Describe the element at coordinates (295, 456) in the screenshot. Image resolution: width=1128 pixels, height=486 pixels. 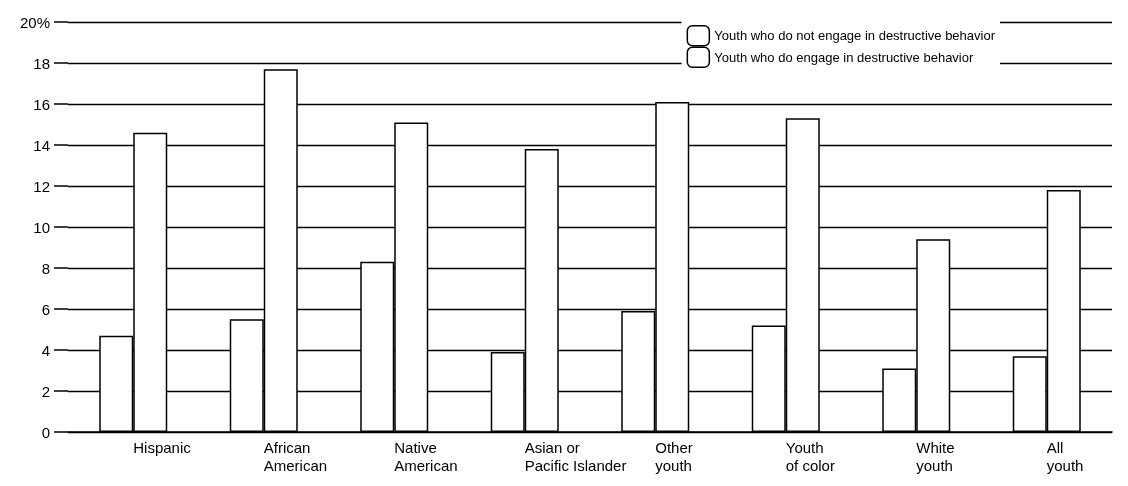
I see `x-tick-label: African American` at that location.